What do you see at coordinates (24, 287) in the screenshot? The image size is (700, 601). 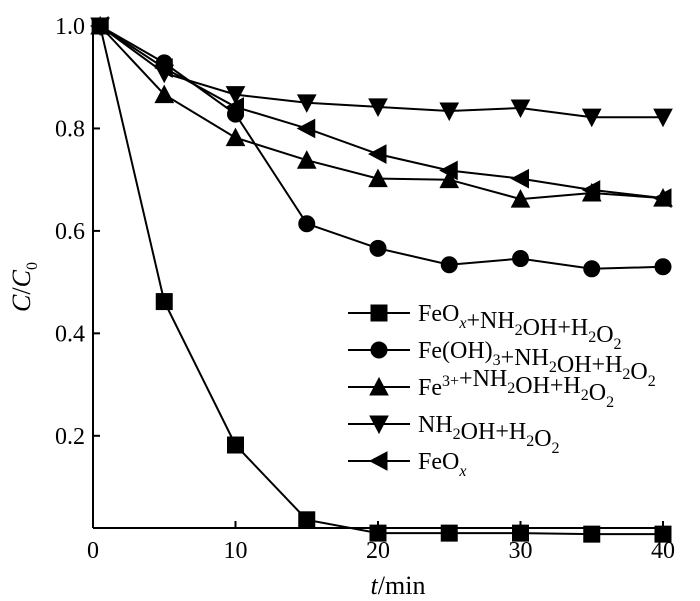 I see `y-axis-title: C/C0` at bounding box center [24, 287].